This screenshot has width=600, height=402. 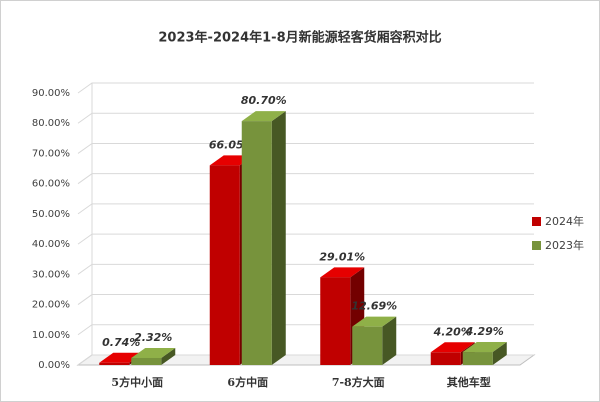 What do you see at coordinates (51, 214) in the screenshot?
I see `y-tick-label: 50.00%` at bounding box center [51, 214].